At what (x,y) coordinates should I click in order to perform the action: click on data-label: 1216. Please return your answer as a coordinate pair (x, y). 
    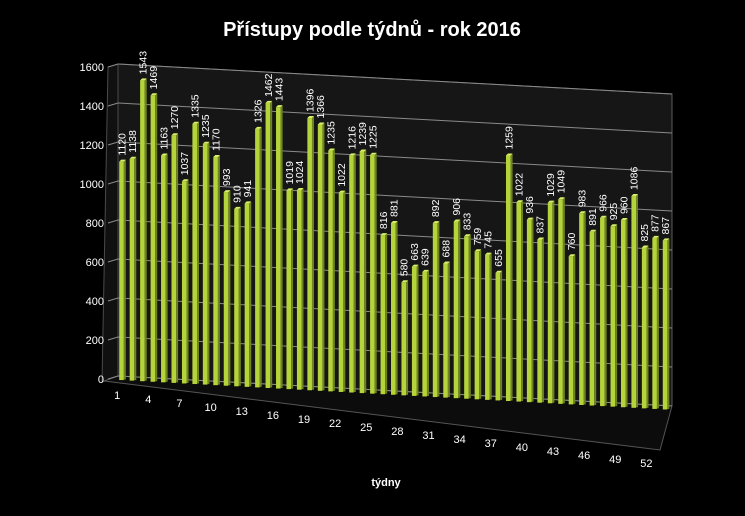
    Looking at the image, I should click on (352, 138).